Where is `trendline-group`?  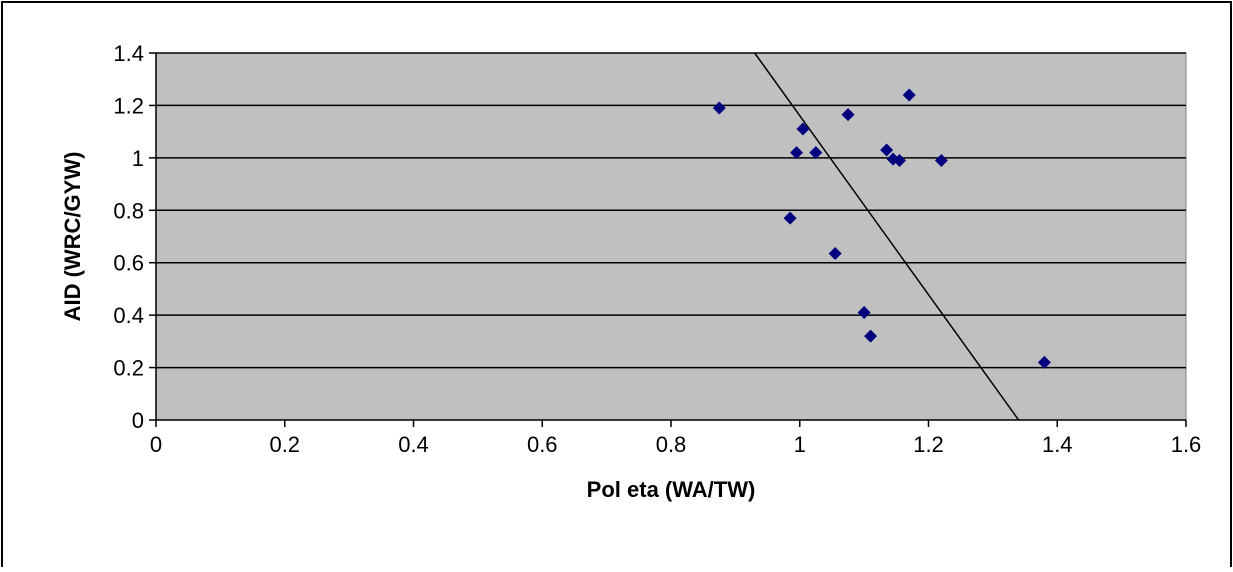
trendline-group is located at coordinates (887, 236).